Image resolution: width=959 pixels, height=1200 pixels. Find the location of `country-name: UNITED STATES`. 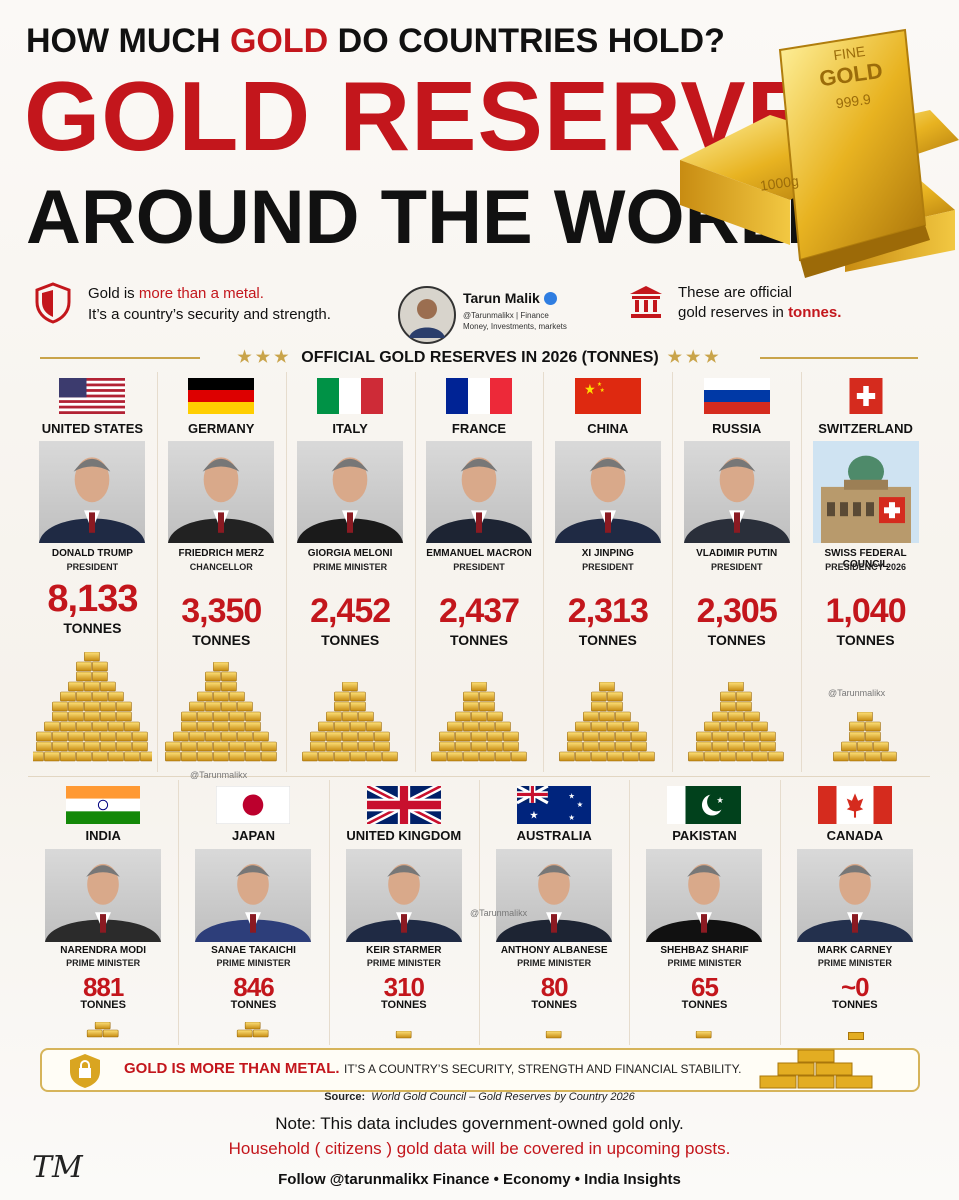

country-name: UNITED STATES is located at coordinates (92, 428).